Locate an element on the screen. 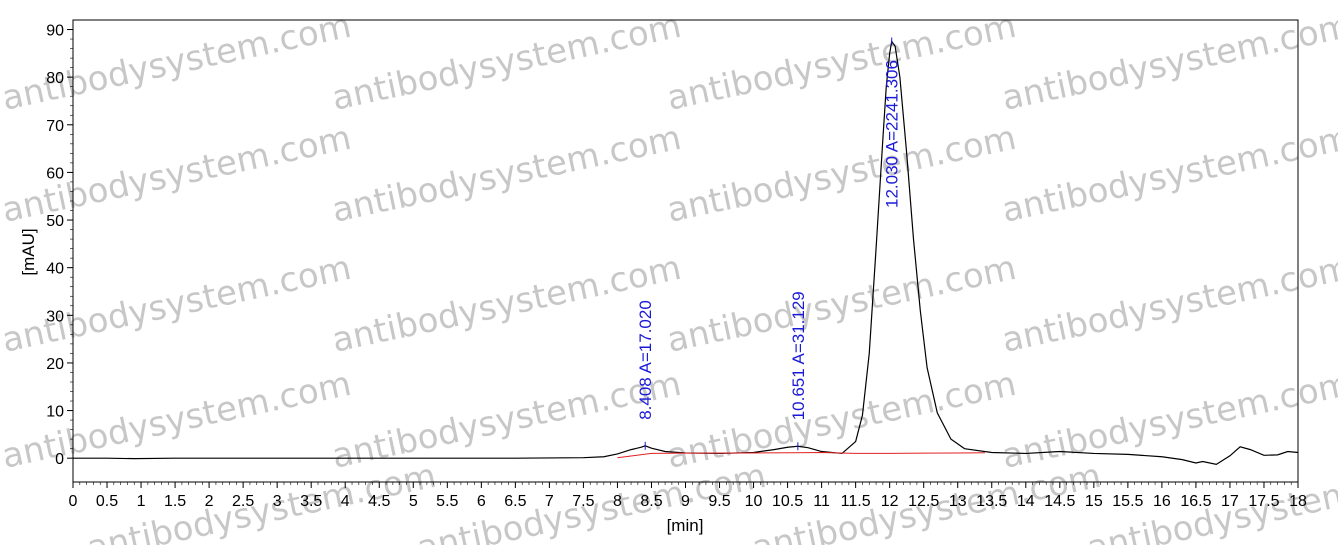 The height and width of the screenshot is (545, 1338). y-tick-label: 40 is located at coordinates (55, 269).